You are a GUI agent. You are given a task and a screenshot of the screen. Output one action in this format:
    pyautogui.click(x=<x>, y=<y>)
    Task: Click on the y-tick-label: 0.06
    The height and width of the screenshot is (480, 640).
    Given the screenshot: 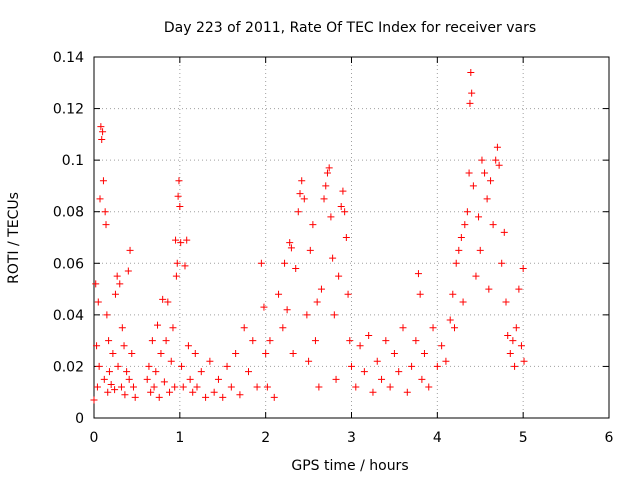 What is the action you would take?
    pyautogui.click(x=68, y=264)
    